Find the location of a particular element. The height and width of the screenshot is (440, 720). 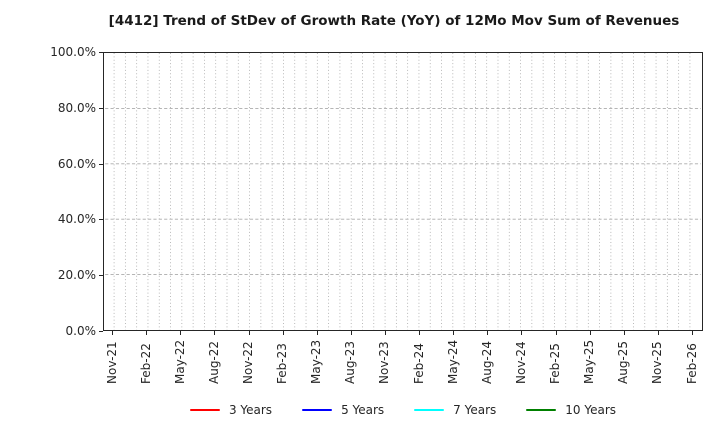

x-tick-label: Aug-22 is located at coordinates (213, 362).